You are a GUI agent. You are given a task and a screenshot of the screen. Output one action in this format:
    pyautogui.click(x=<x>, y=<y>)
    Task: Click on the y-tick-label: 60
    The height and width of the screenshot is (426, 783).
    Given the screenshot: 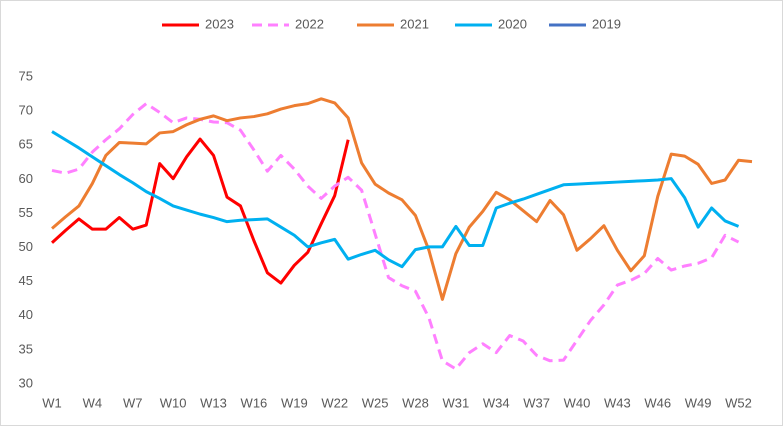 What is the action you would take?
    pyautogui.click(x=26, y=178)
    